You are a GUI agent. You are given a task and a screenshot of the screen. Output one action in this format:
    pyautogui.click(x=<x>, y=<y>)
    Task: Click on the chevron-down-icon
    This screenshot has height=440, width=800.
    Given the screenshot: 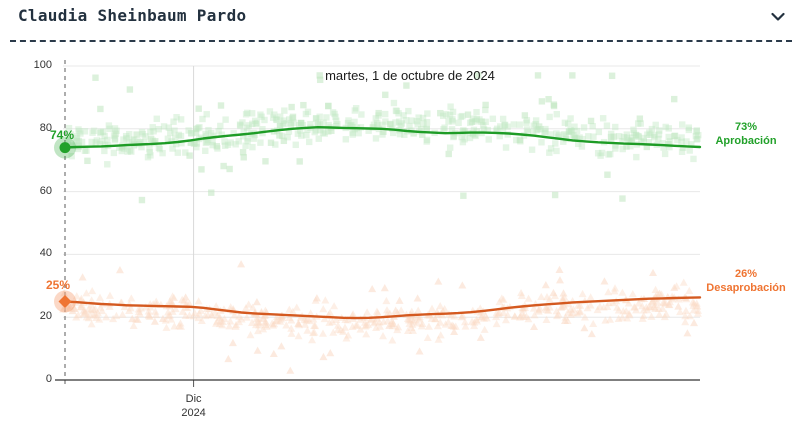 What is the action you would take?
    pyautogui.click(x=778, y=17)
    